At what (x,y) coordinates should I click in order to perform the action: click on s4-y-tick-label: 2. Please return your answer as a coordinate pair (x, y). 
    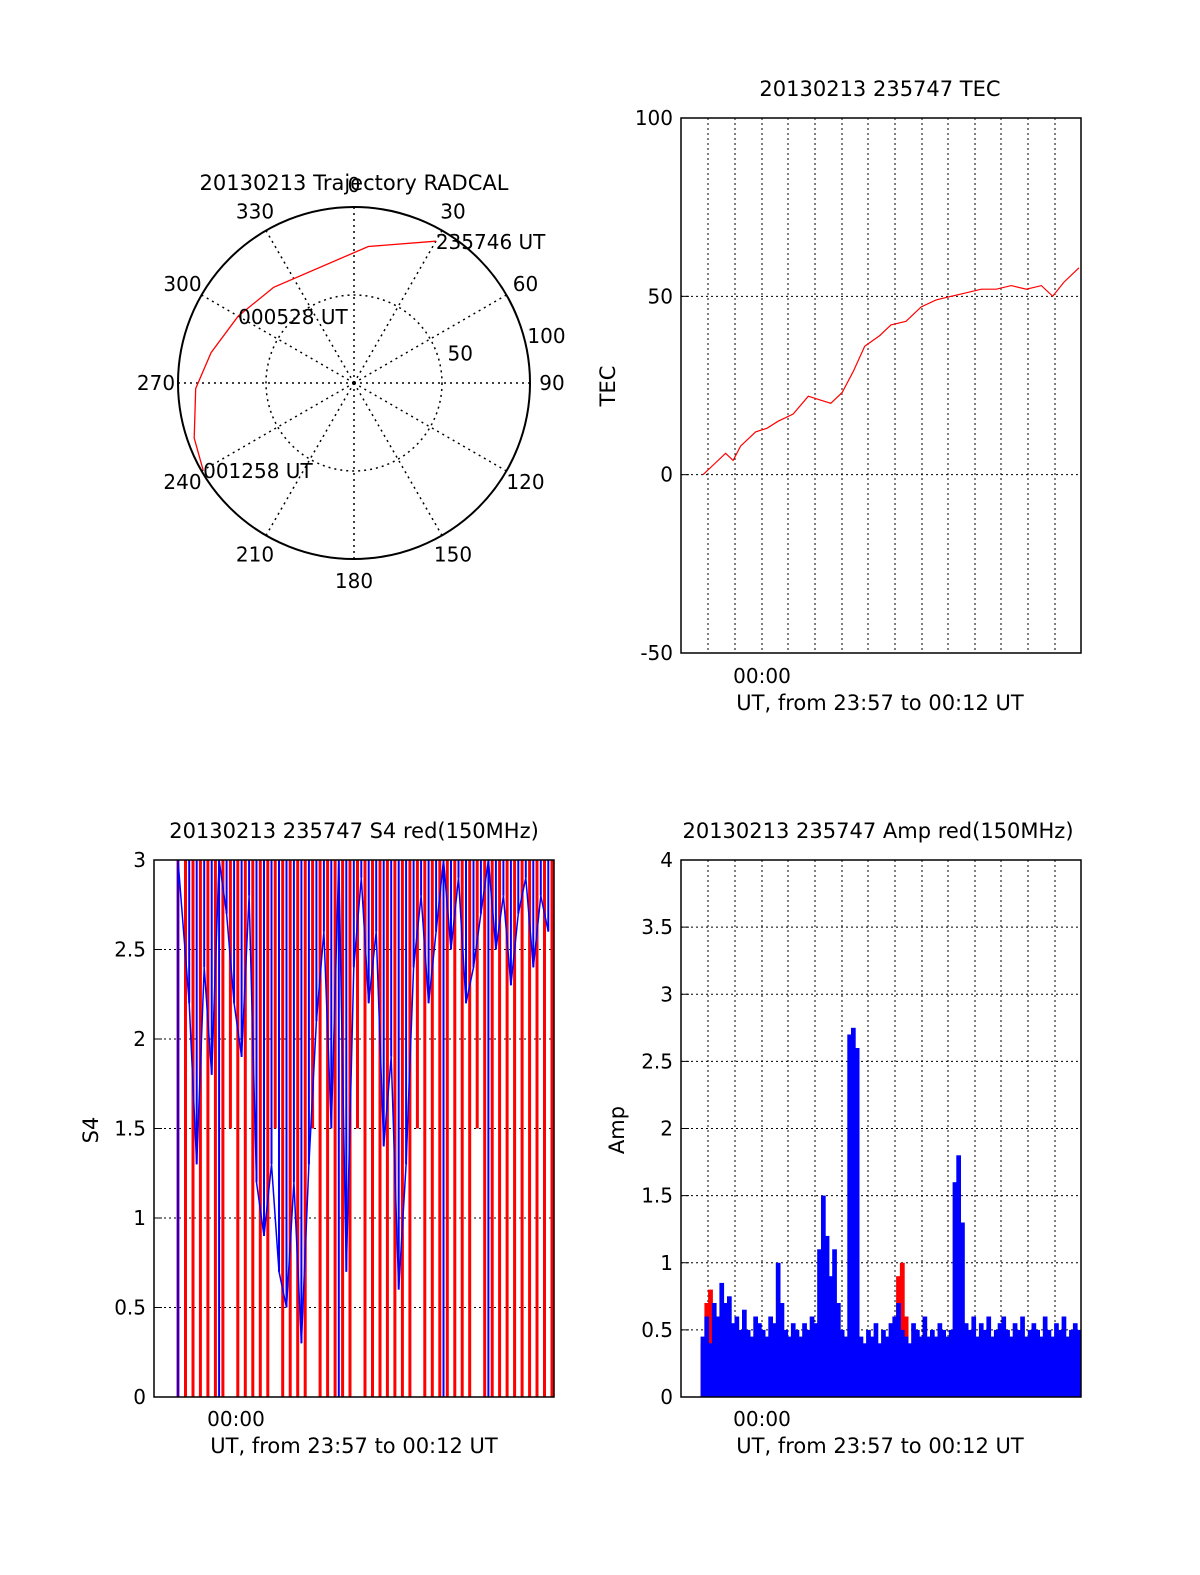
    Looking at the image, I should click on (139, 1039).